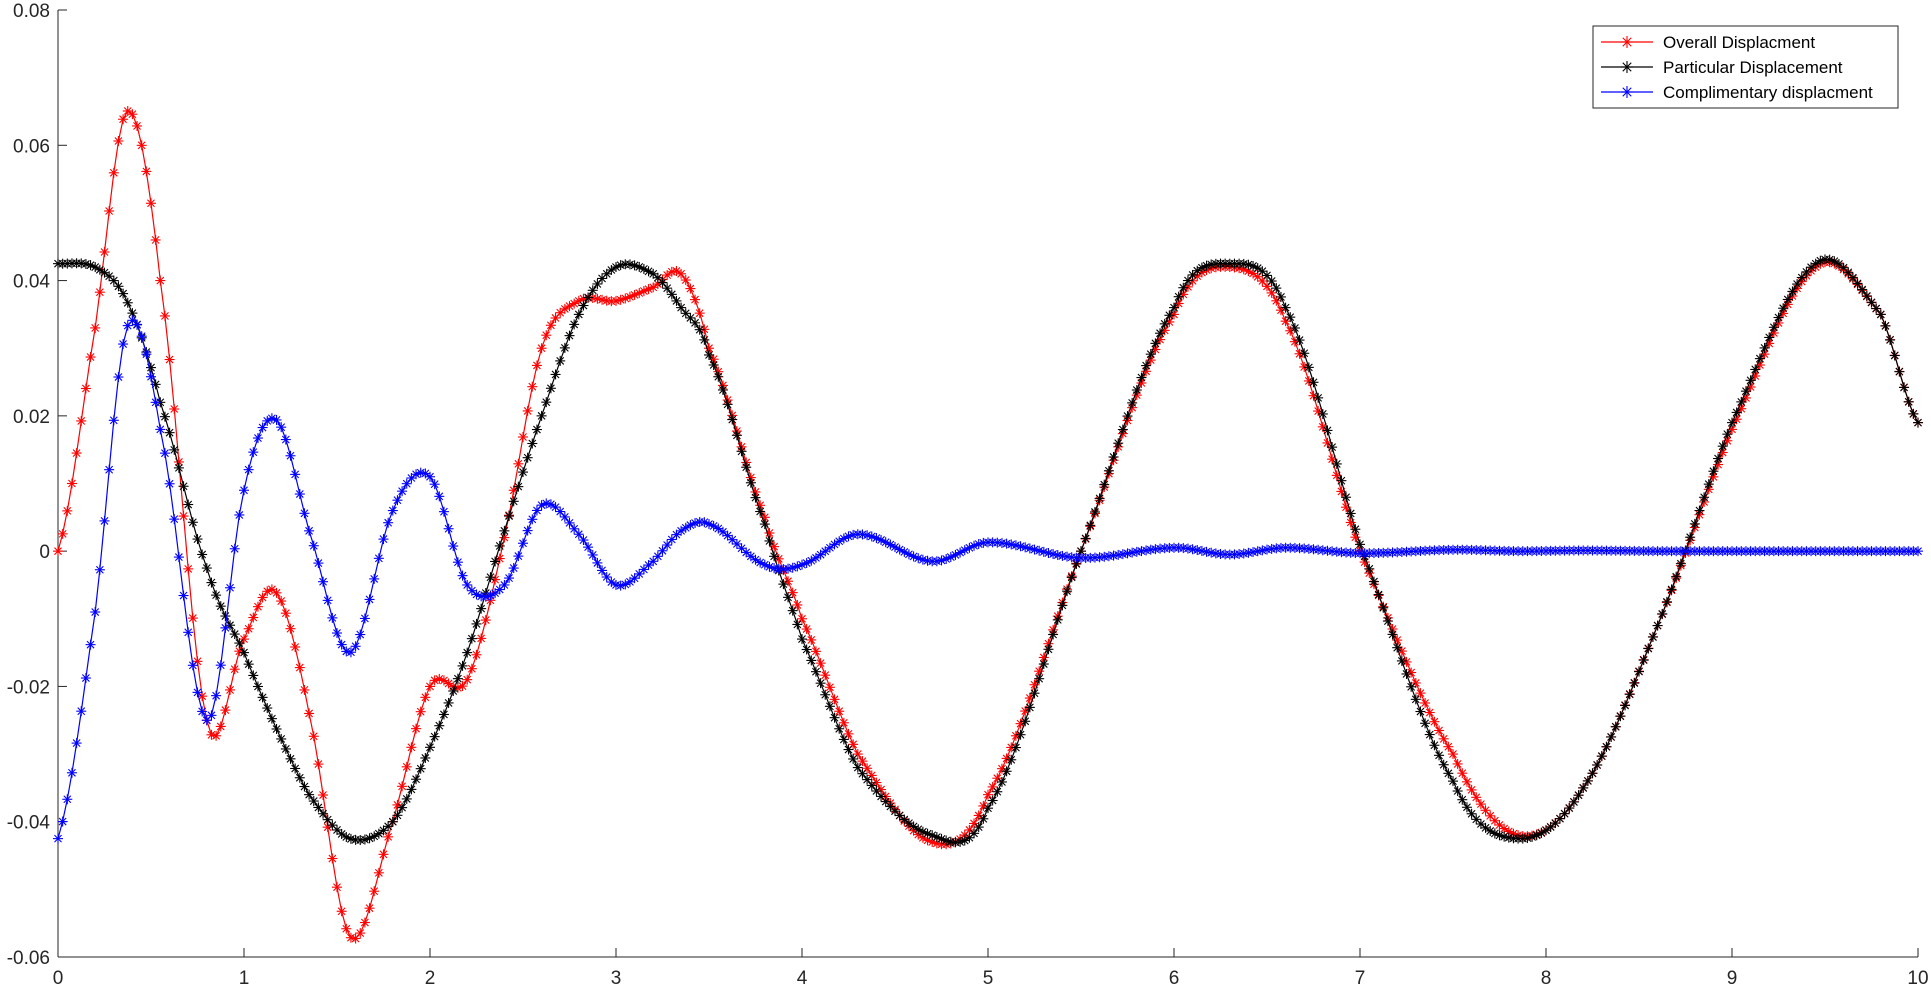 The image size is (1931, 995). I want to click on x-tick-label: 5, so click(988, 978).